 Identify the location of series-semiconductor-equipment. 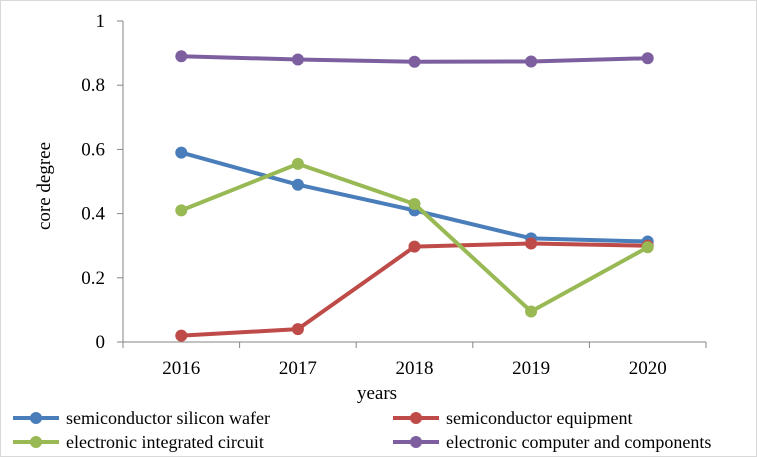
(414, 289).